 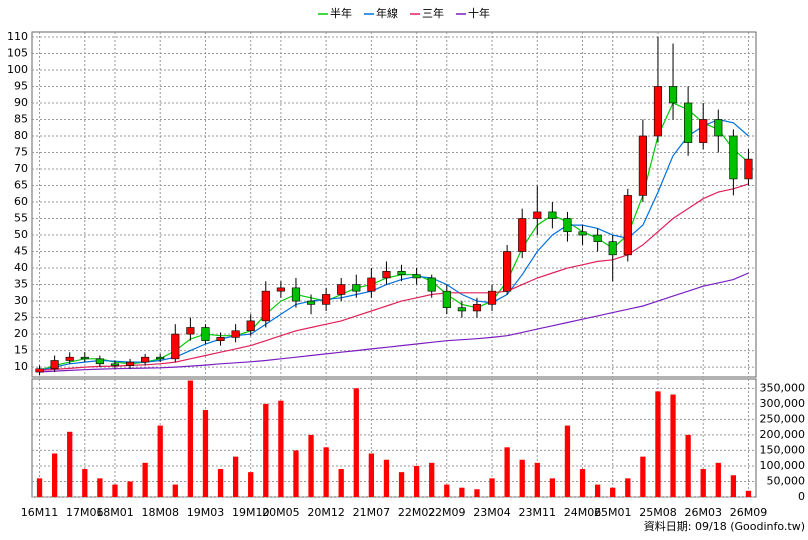 What do you see at coordinates (658, 512) in the screenshot?
I see `x-tick-label: 25M08` at bounding box center [658, 512].